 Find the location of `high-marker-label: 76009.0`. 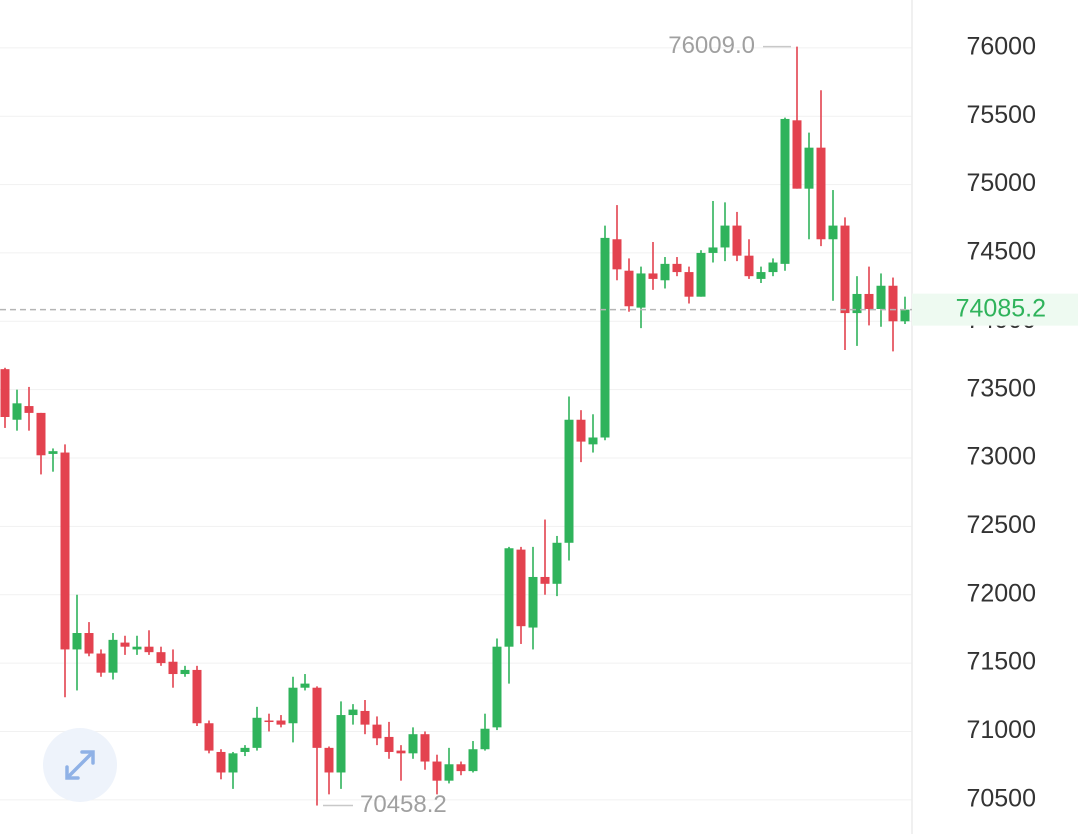

high-marker-label: 76009.0 is located at coordinates (711, 45).